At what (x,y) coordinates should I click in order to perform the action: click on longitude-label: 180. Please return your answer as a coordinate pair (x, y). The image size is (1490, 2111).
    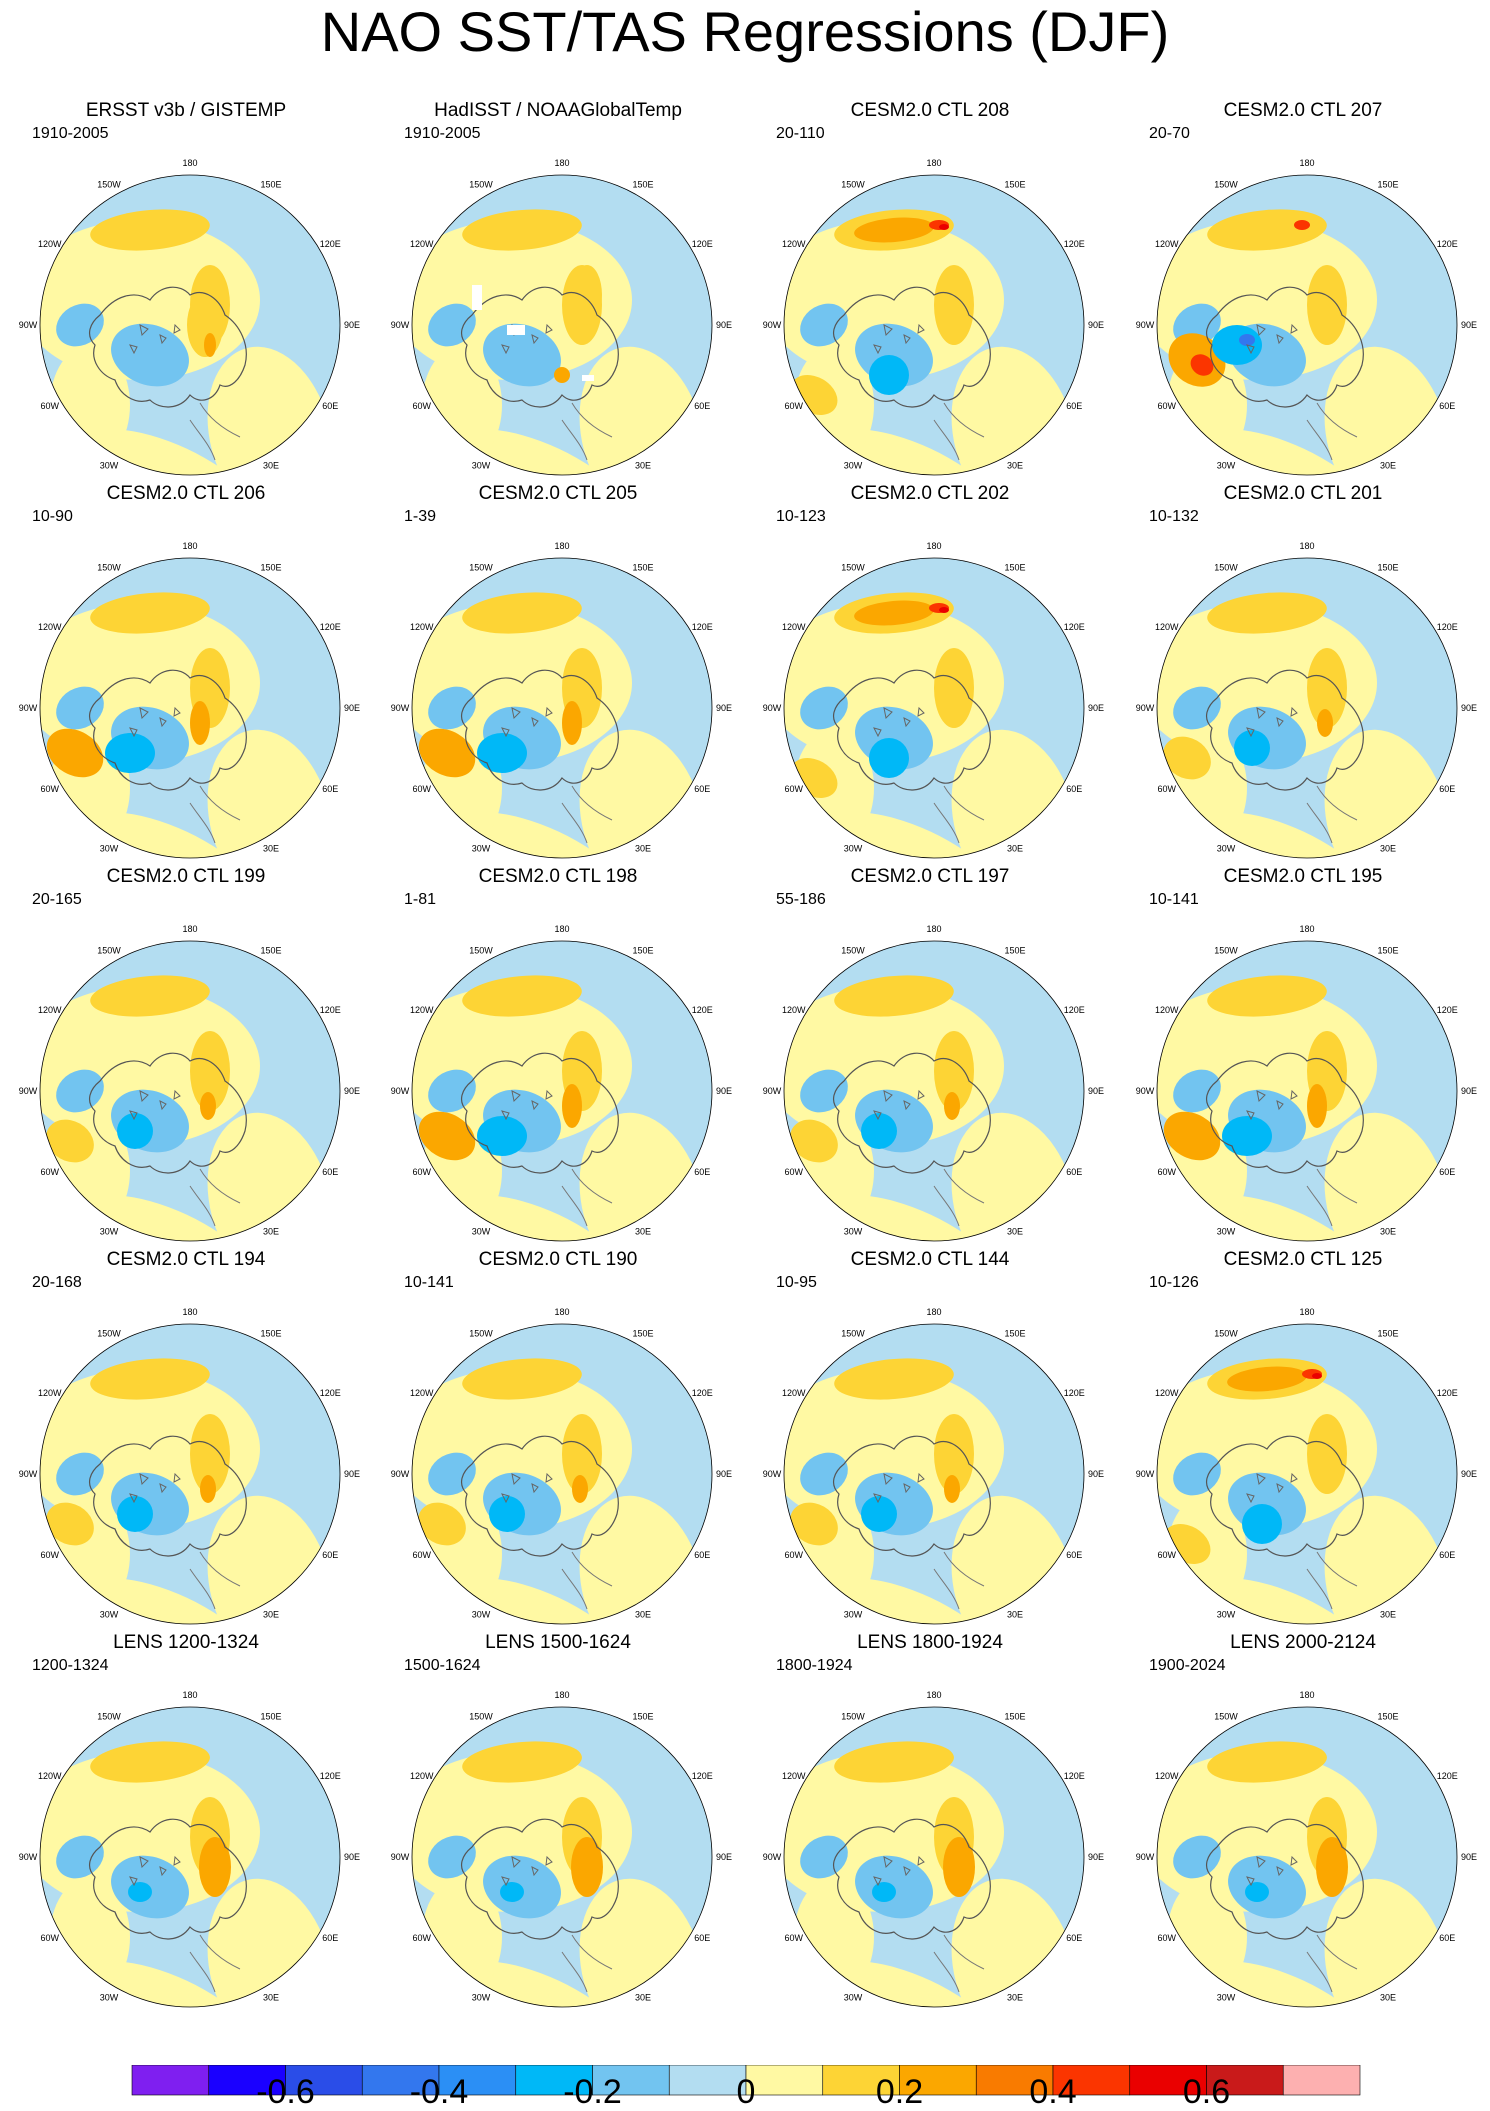
    Looking at the image, I should click on (561, 1695).